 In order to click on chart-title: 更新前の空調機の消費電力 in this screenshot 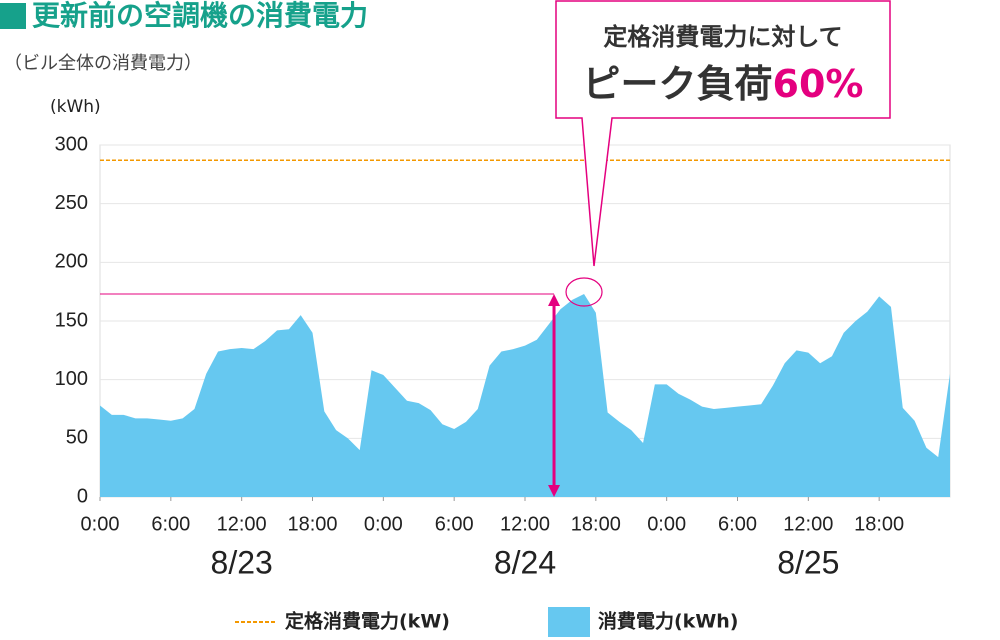, I will do `click(200, 16)`.